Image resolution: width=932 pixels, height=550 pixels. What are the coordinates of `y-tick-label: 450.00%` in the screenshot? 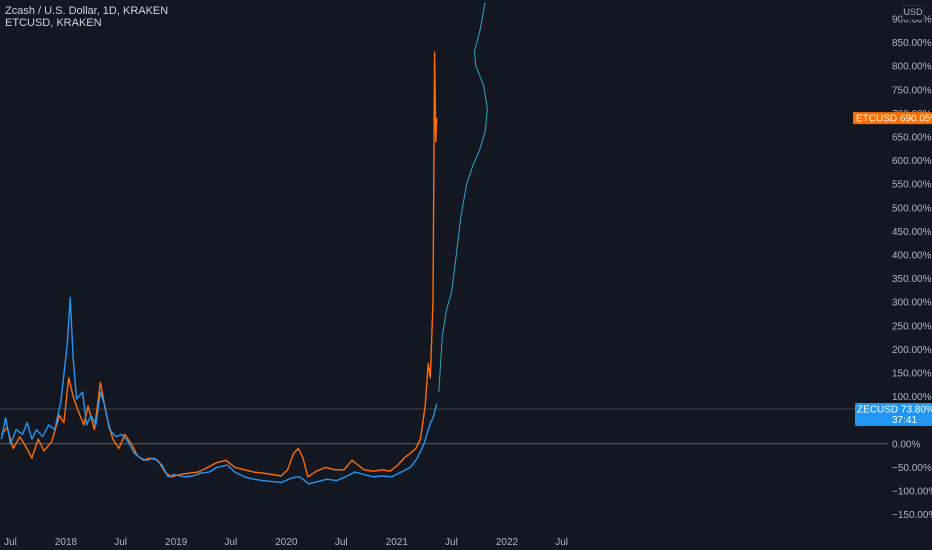 It's located at (912, 232).